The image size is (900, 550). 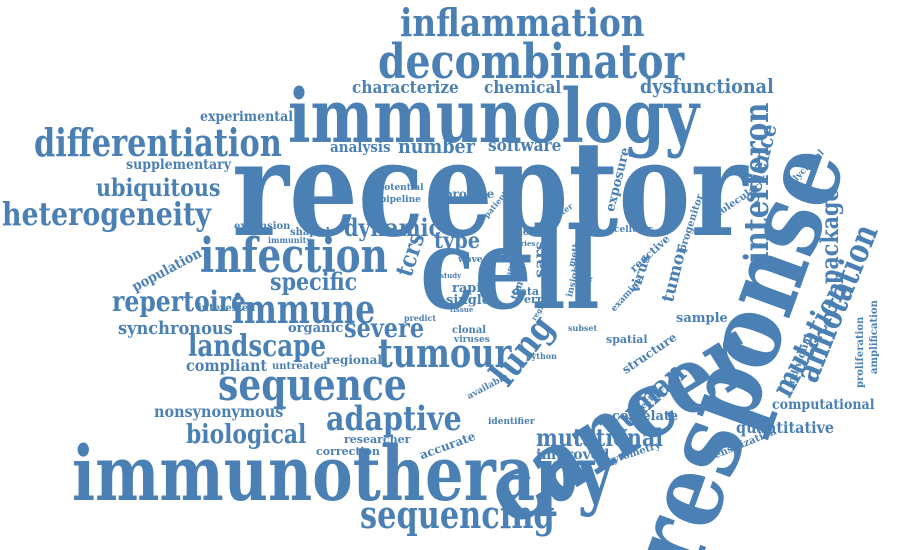 I want to click on cloud-word: proliferation, so click(x=860, y=352).